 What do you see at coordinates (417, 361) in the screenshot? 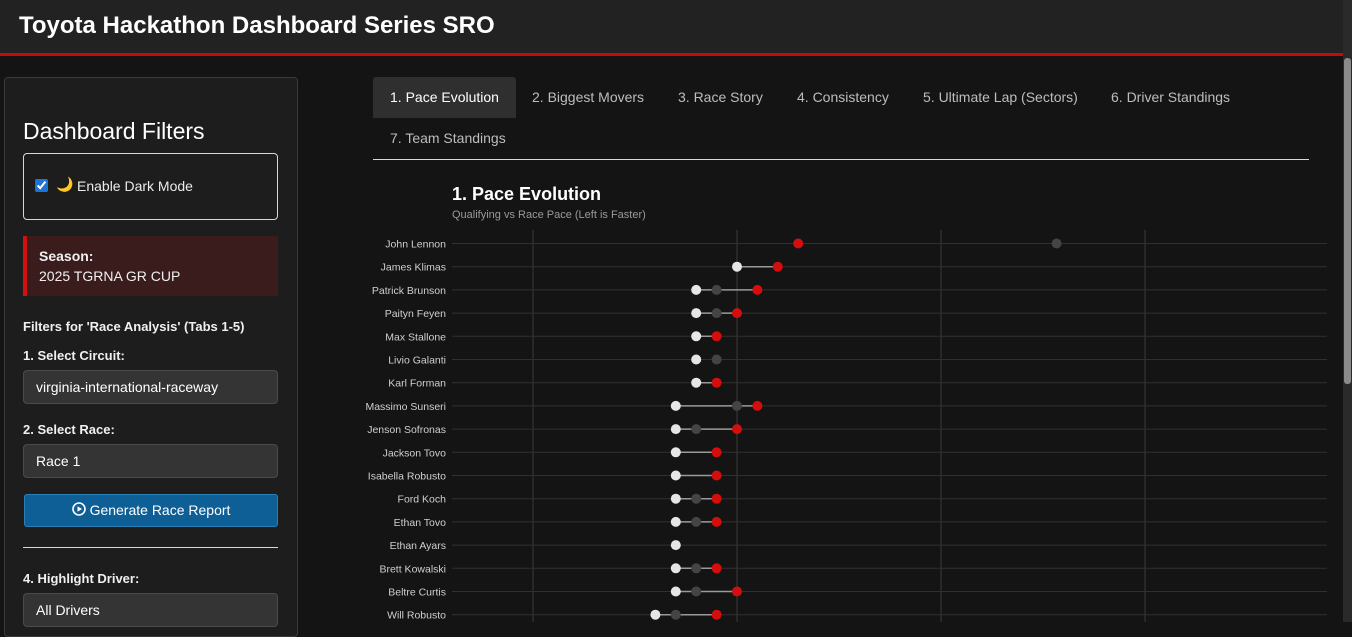
I see `driver-label: Livio Galanti` at bounding box center [417, 361].